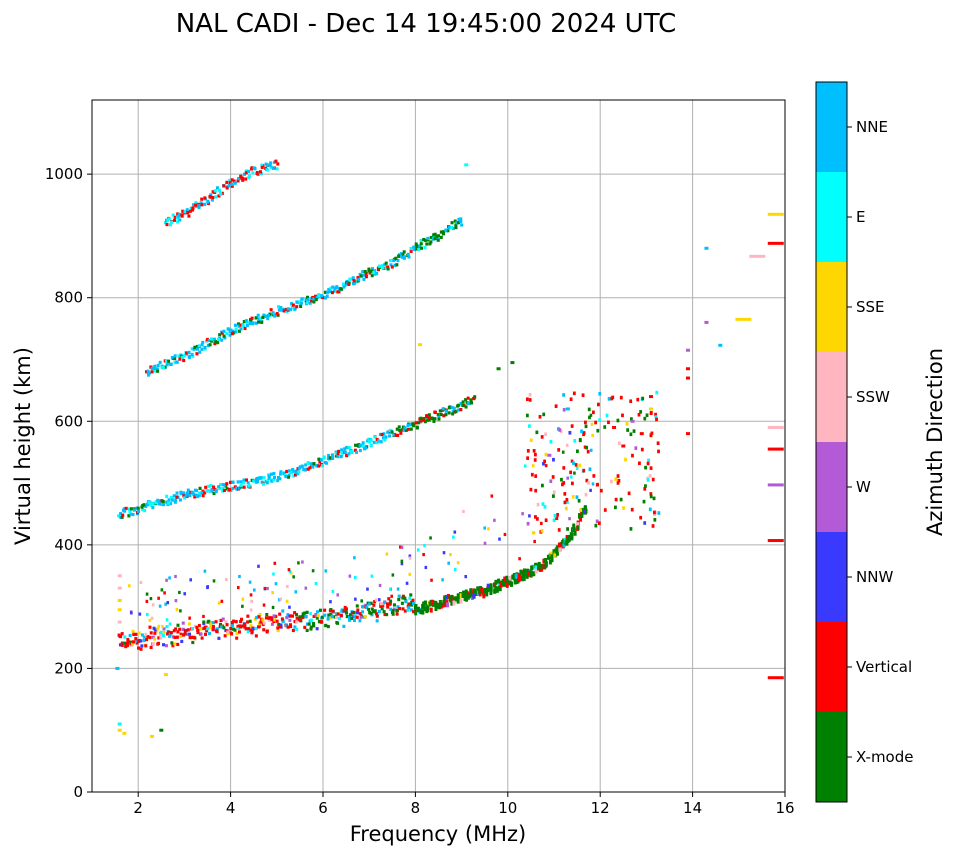 This screenshot has height=857, width=958. Describe the element at coordinates (64, 174) in the screenshot. I see `y-tick-label: 1000` at that location.